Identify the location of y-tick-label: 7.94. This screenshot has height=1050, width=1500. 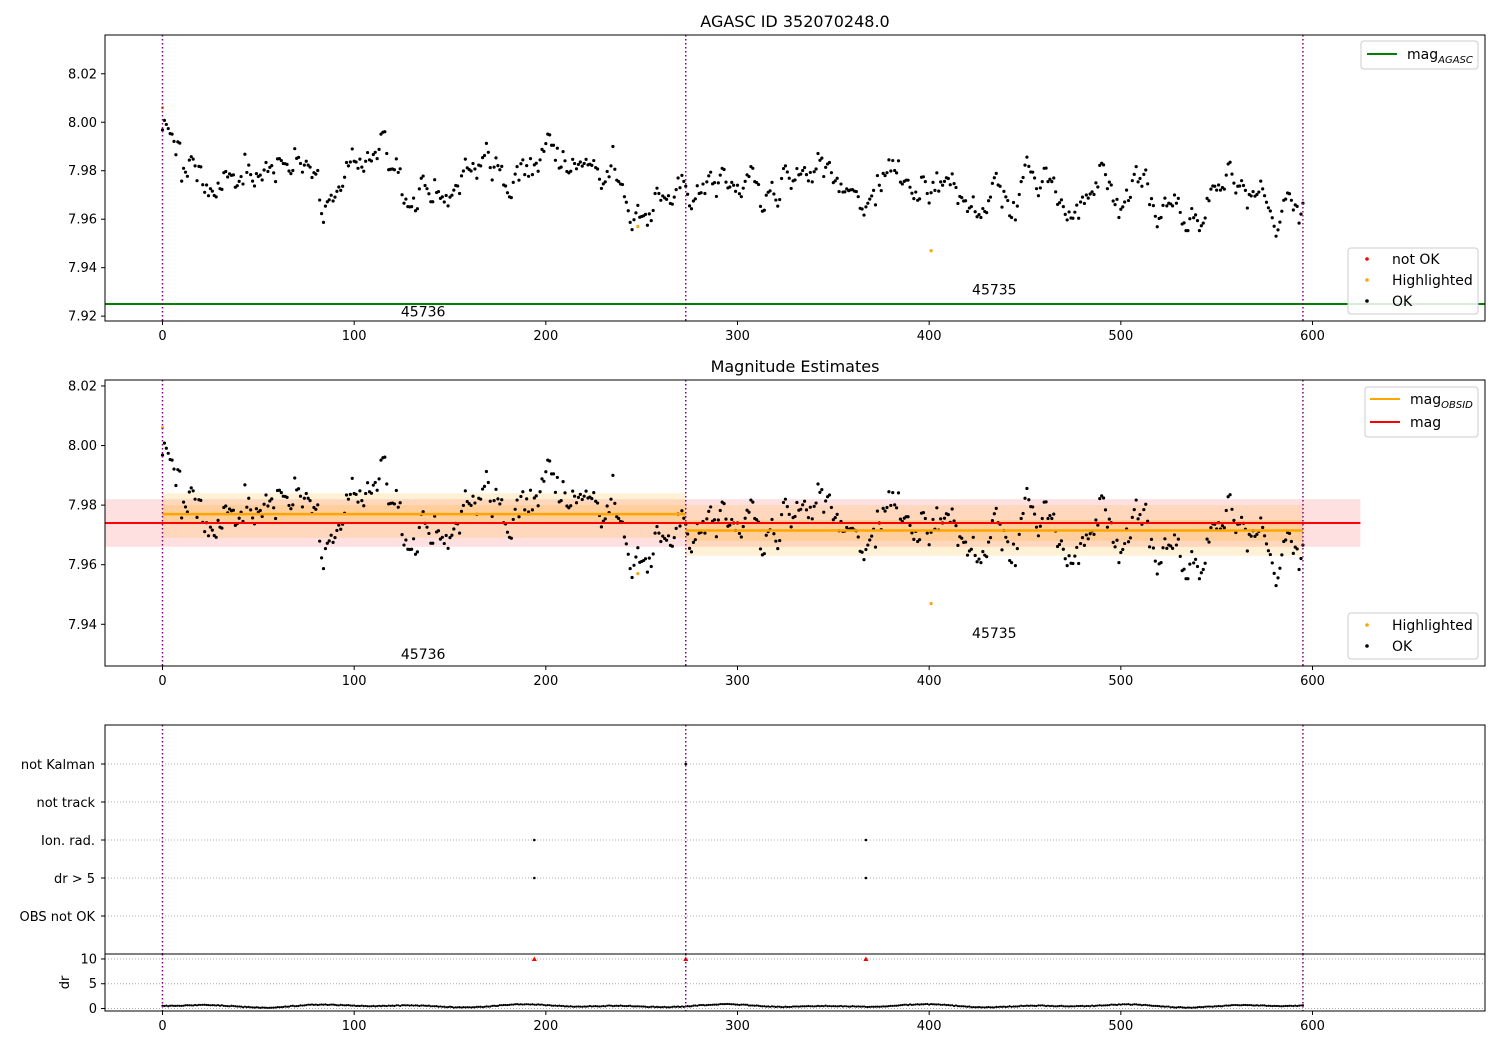
(82, 625).